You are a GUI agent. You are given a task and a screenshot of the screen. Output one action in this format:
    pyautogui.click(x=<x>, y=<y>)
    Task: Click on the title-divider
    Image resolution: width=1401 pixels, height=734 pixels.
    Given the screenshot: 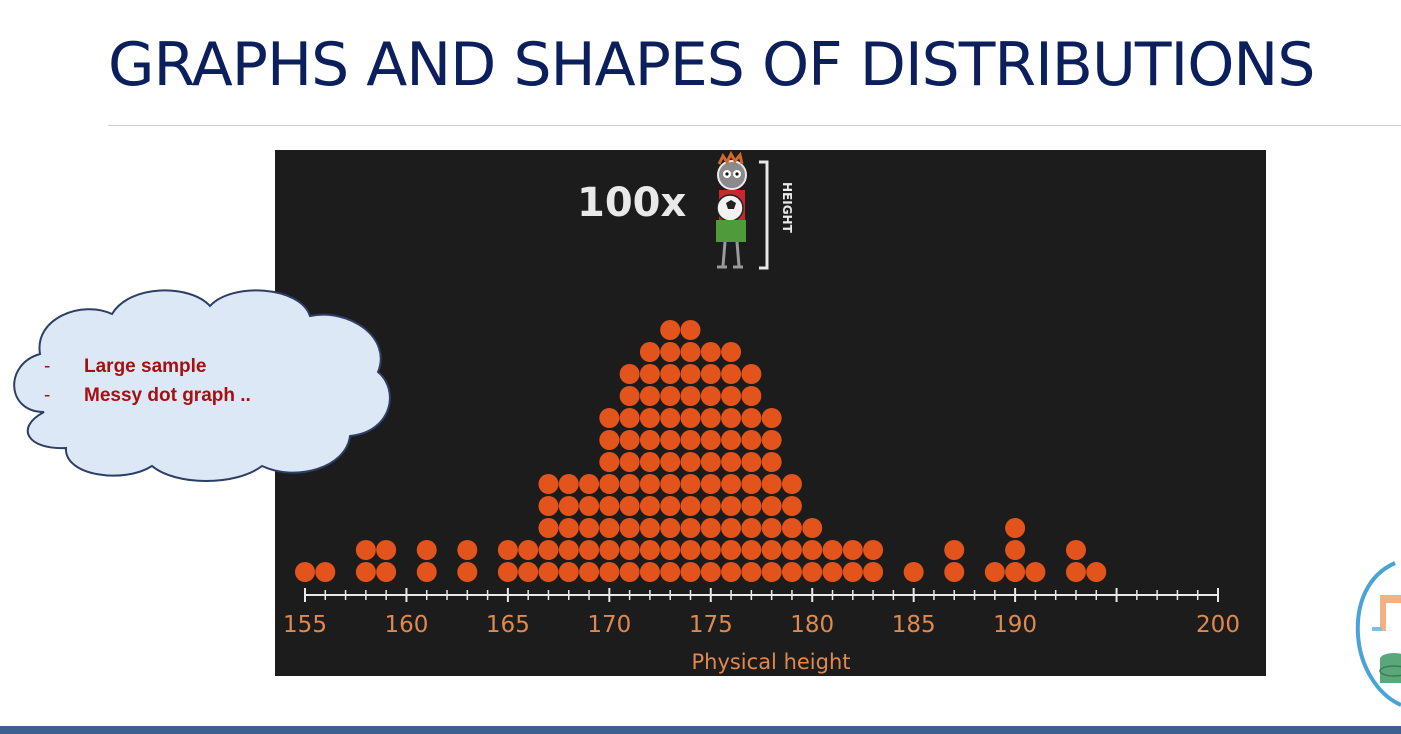 What is the action you would take?
    pyautogui.click(x=754, y=125)
    